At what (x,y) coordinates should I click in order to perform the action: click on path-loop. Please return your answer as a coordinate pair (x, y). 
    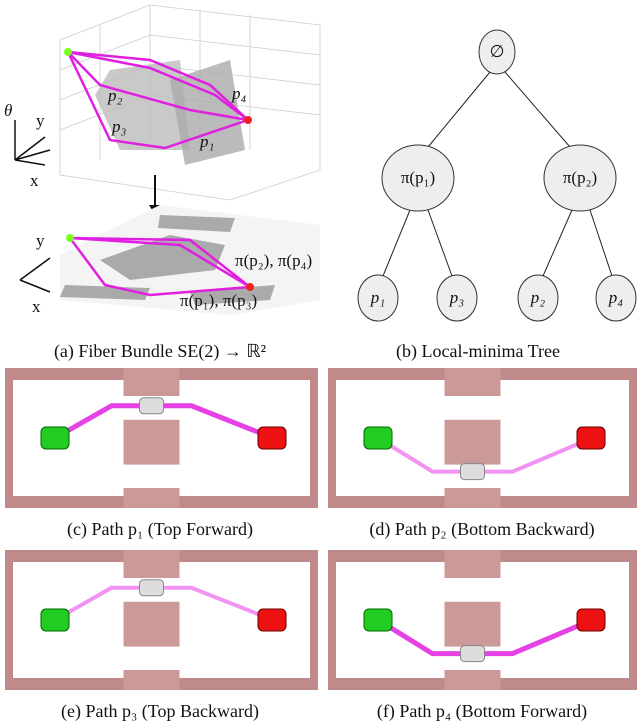
    Looking at the image, I should click on (158, 86).